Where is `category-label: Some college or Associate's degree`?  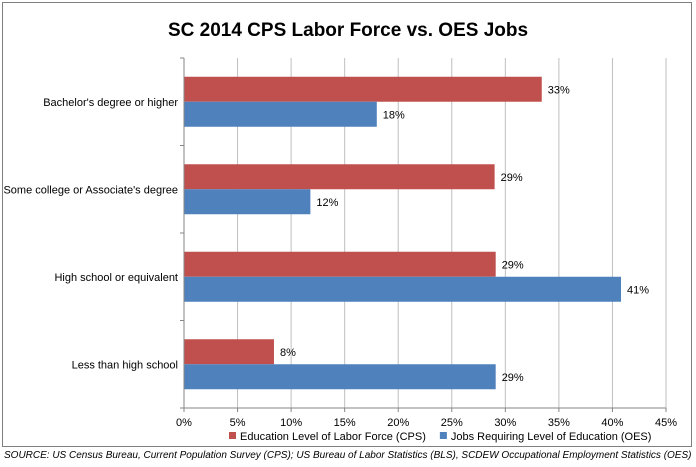 category-label: Some college or Associate's degree is located at coordinates (90, 190).